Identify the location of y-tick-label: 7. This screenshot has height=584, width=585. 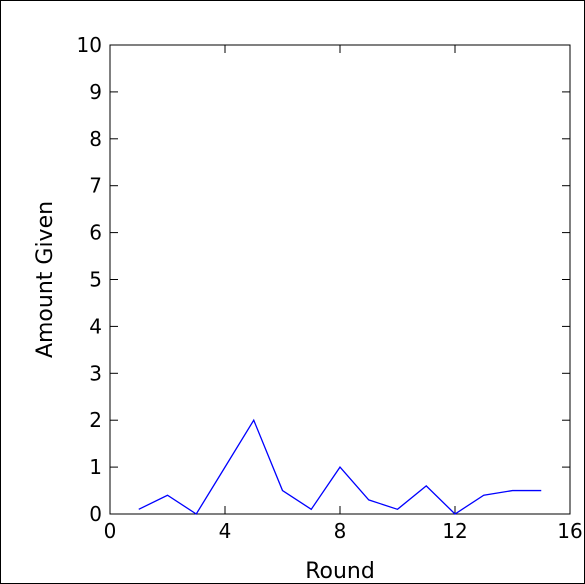
(95, 186).